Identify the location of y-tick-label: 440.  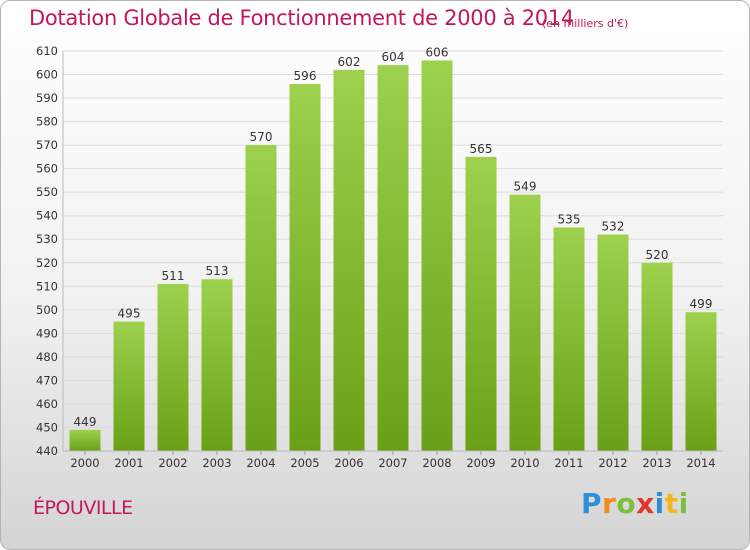
(47, 451).